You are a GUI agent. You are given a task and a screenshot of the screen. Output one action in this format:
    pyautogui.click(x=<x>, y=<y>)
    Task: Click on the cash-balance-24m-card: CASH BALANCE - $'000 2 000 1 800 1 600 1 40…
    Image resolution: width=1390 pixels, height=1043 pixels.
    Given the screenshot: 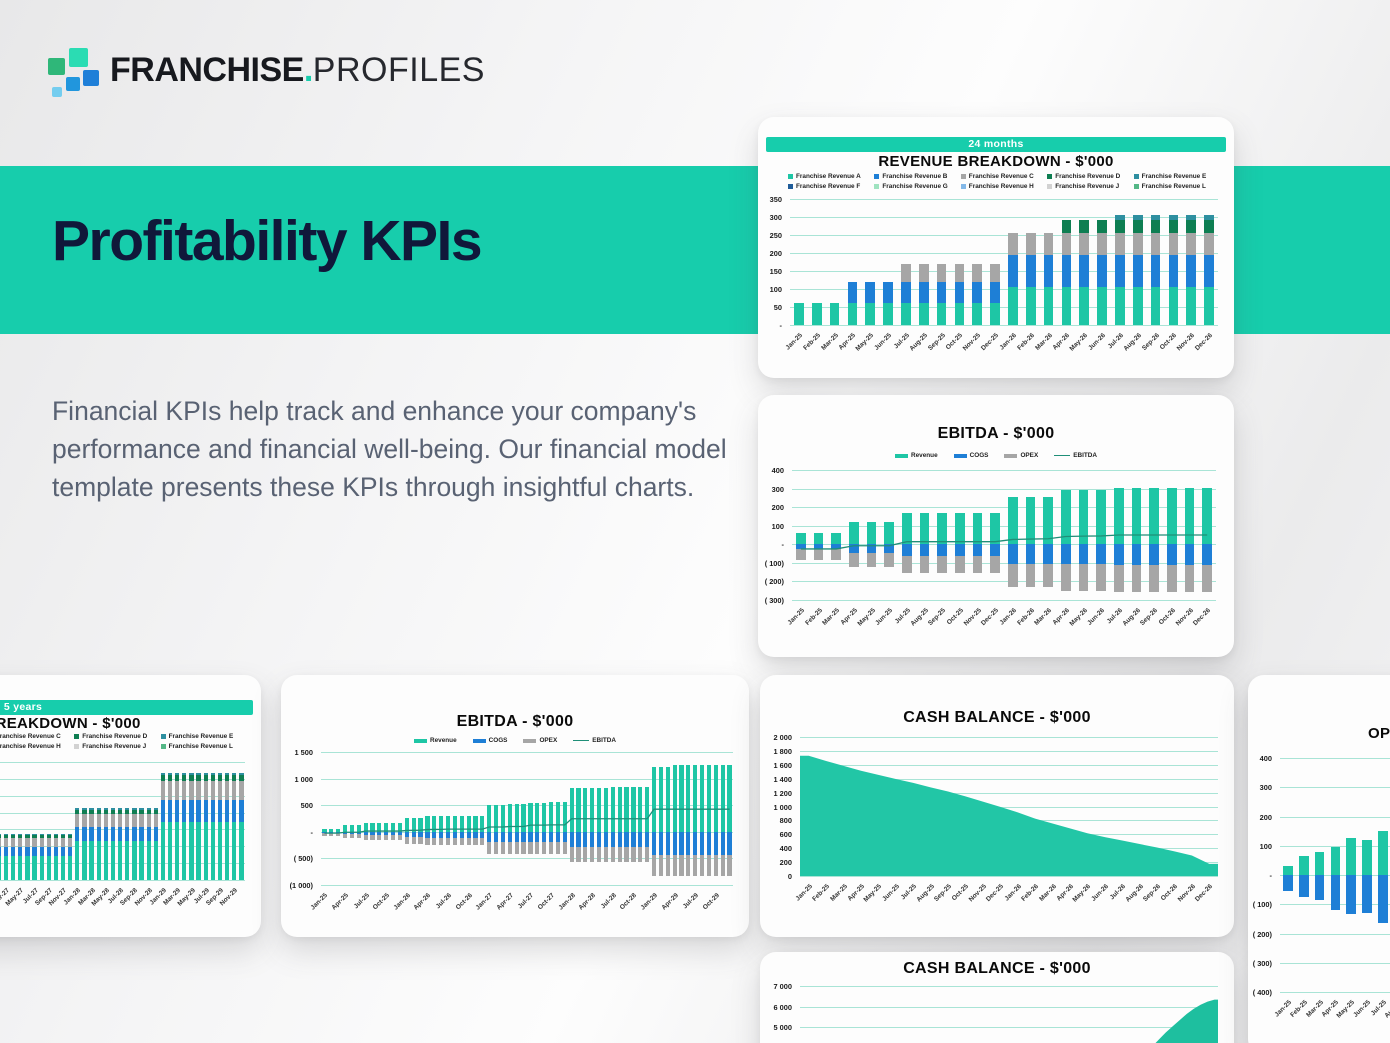 What is the action you would take?
    pyautogui.click(x=997, y=806)
    